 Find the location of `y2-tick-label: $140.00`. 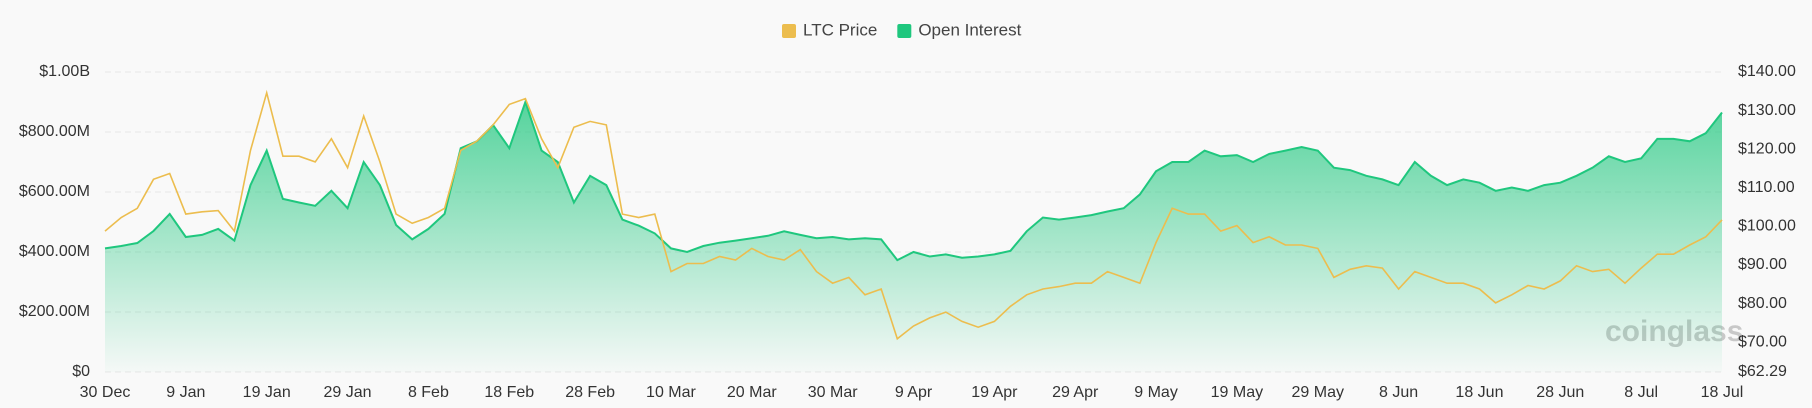

y2-tick-label: $140.00 is located at coordinates (1767, 71).